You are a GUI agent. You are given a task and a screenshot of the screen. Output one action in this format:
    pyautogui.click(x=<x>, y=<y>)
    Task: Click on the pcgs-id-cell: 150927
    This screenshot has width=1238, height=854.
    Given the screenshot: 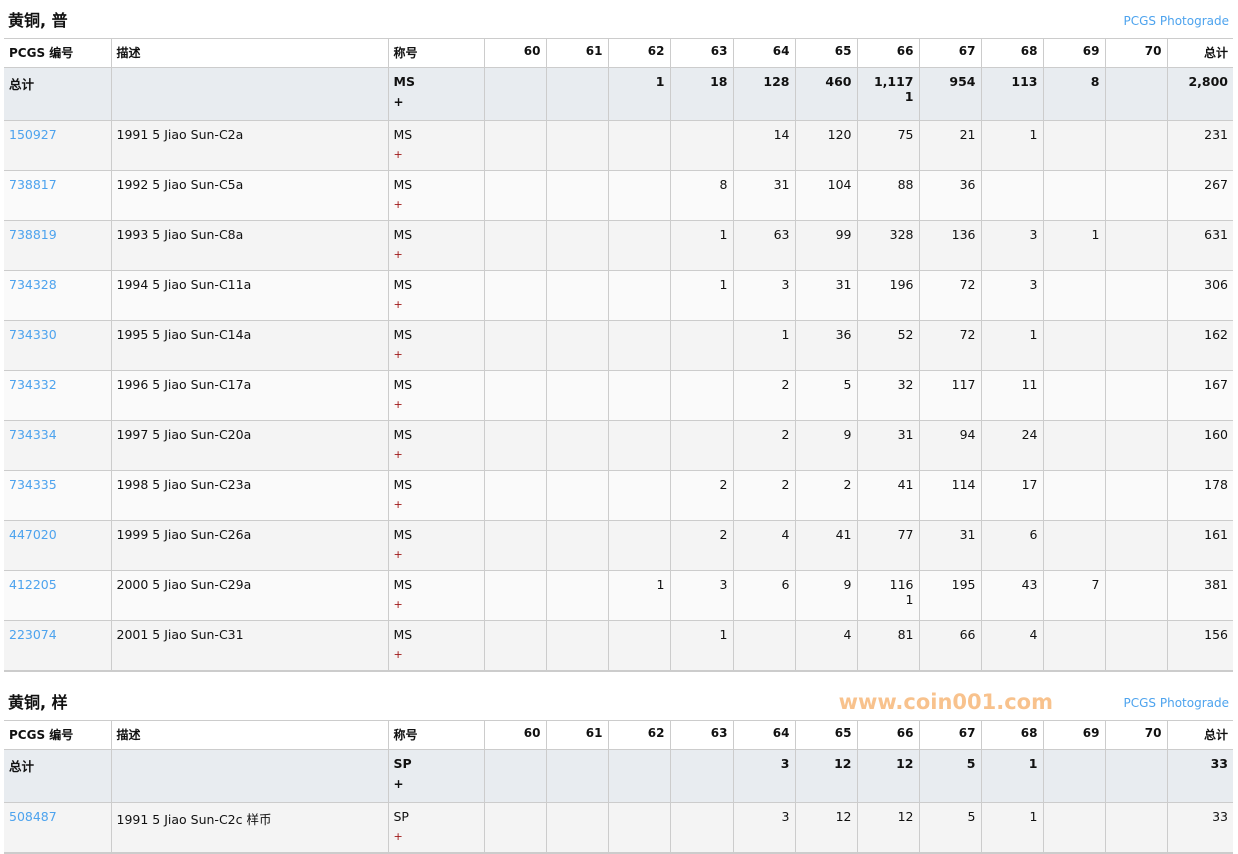 What is the action you would take?
    pyautogui.click(x=58, y=145)
    